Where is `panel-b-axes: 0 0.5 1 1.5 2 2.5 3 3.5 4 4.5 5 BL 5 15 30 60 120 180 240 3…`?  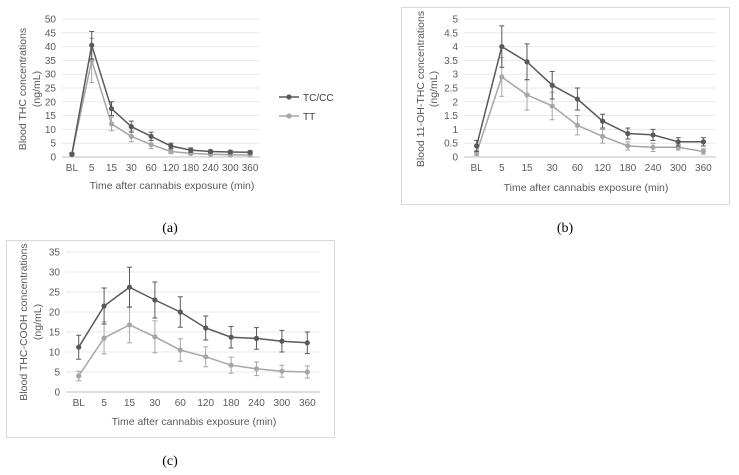 panel-b-axes: 0 0.5 1 1.5 2 2.5 3 3.5 4 4.5 5 BL 5 15 30 60 120 180 240 3… is located at coordinates (580, 94).